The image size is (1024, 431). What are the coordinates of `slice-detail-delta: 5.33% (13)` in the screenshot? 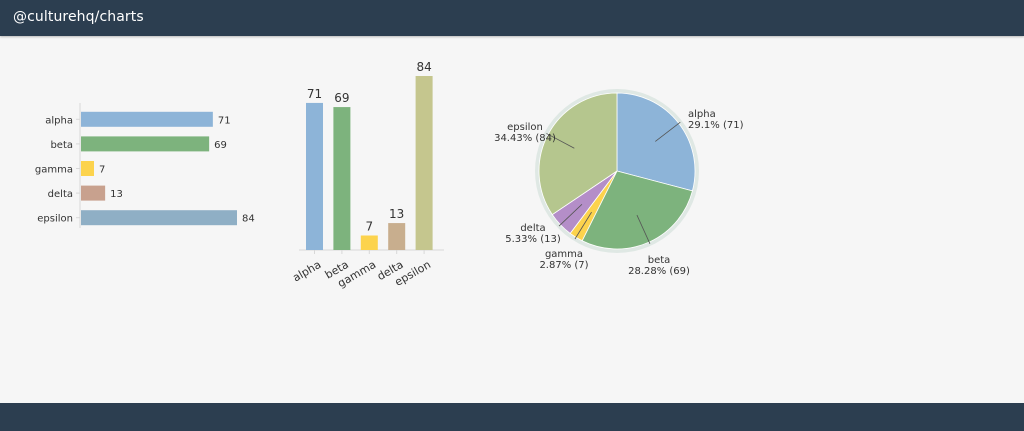 It's located at (533, 239).